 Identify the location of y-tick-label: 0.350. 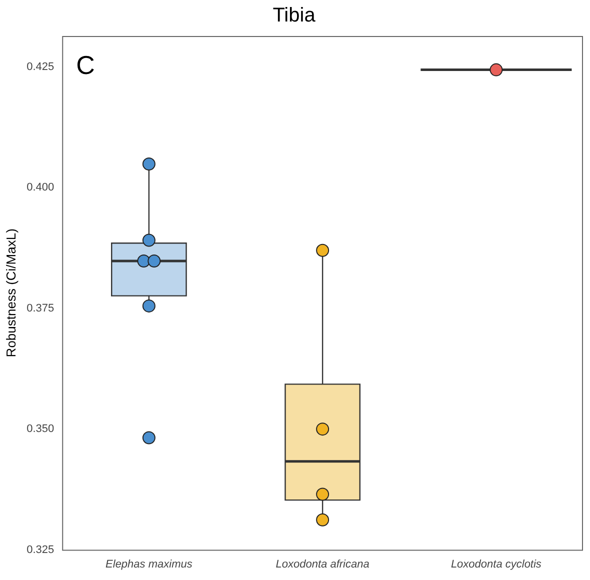
(40, 429).